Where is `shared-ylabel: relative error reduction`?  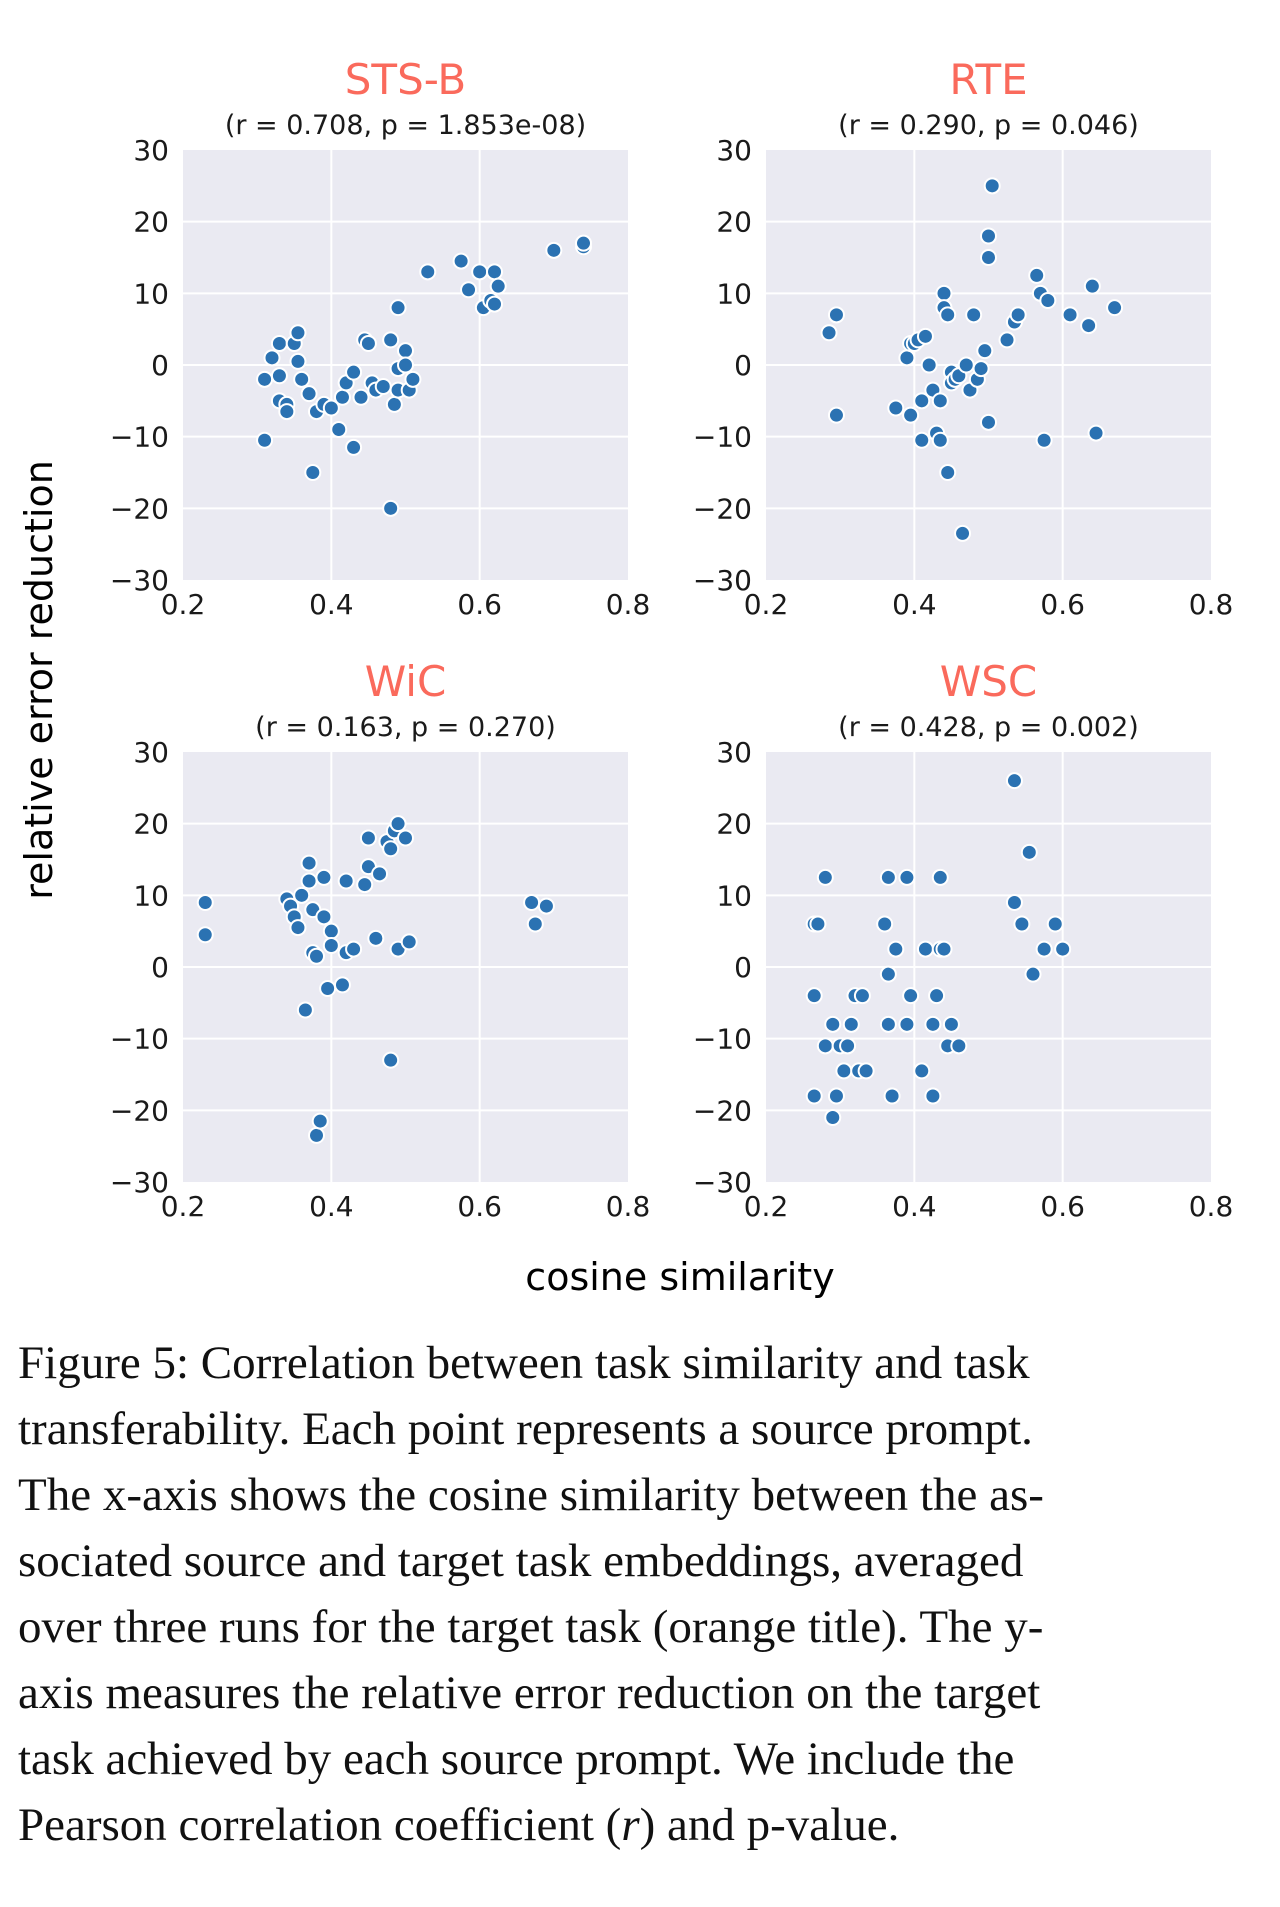 shared-ylabel: relative error reduction is located at coordinates (39, 680).